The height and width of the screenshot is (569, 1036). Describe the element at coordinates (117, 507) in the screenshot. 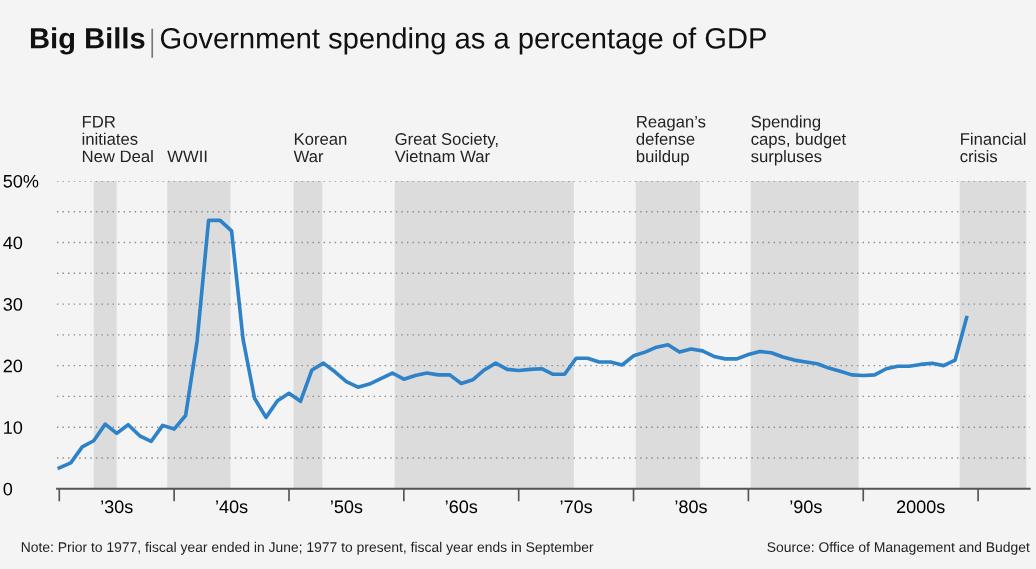

I see `x-tick-label: ’30s` at that location.